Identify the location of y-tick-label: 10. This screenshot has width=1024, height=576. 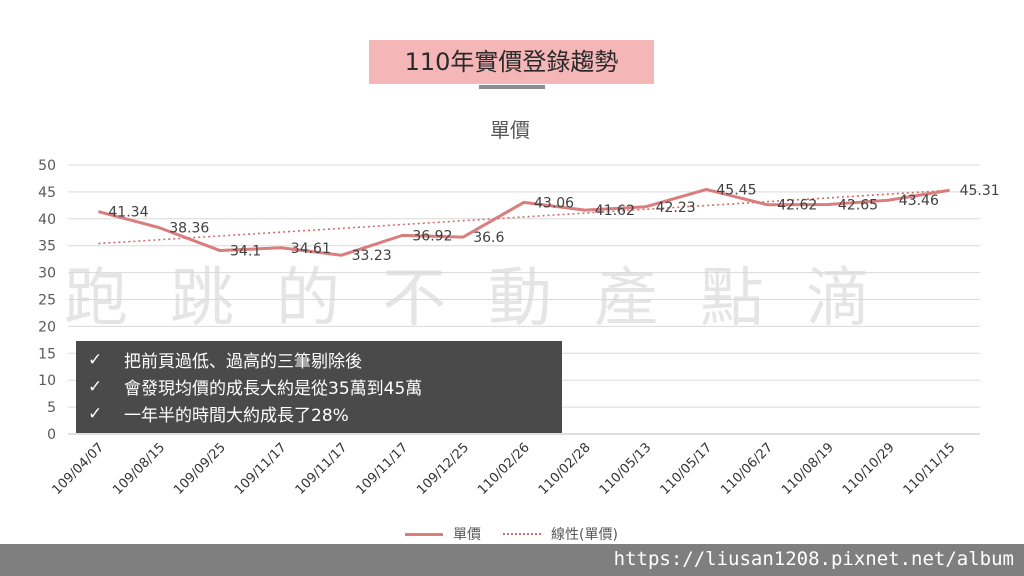
(47, 381).